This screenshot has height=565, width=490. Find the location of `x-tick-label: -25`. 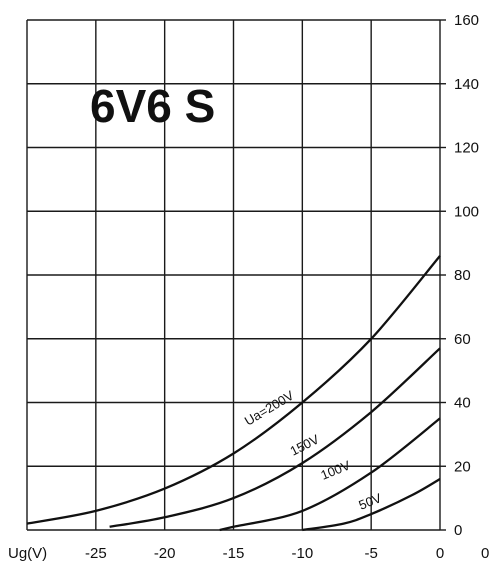

x-tick-label: -25 is located at coordinates (96, 553).